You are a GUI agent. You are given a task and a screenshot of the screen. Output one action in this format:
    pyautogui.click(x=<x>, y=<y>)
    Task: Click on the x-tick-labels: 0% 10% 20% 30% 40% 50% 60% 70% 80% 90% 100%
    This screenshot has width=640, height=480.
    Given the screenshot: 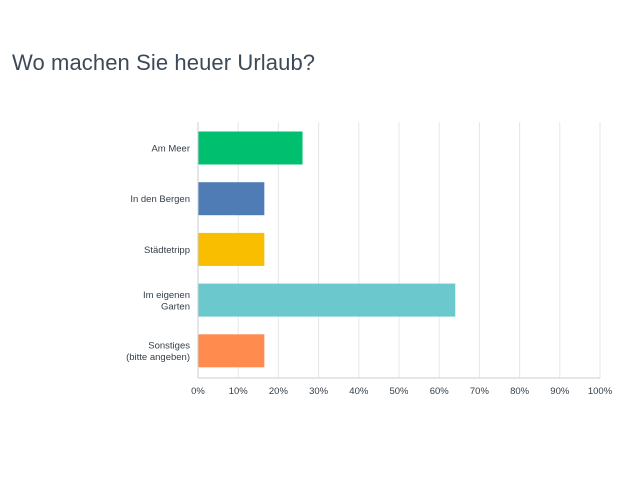 What is the action you would take?
    pyautogui.click(x=402, y=391)
    